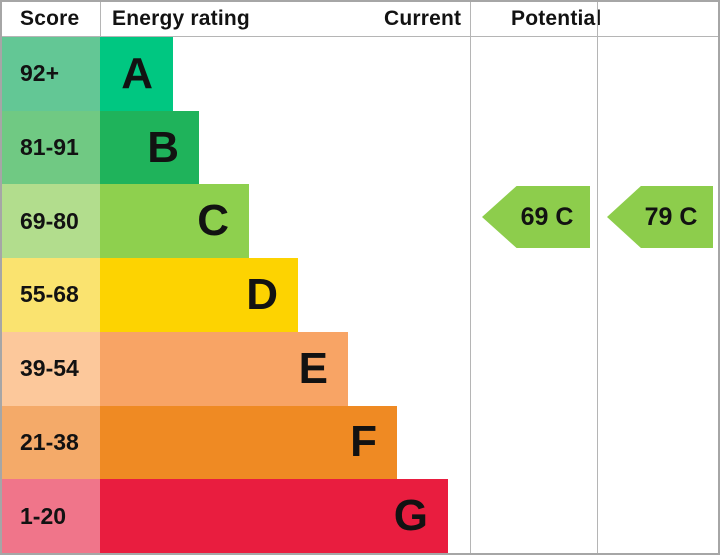 Image resolution: width=720 pixels, height=555 pixels. Describe the element at coordinates (51, 442) in the screenshot. I see `score-range-f: 21-38` at that location.